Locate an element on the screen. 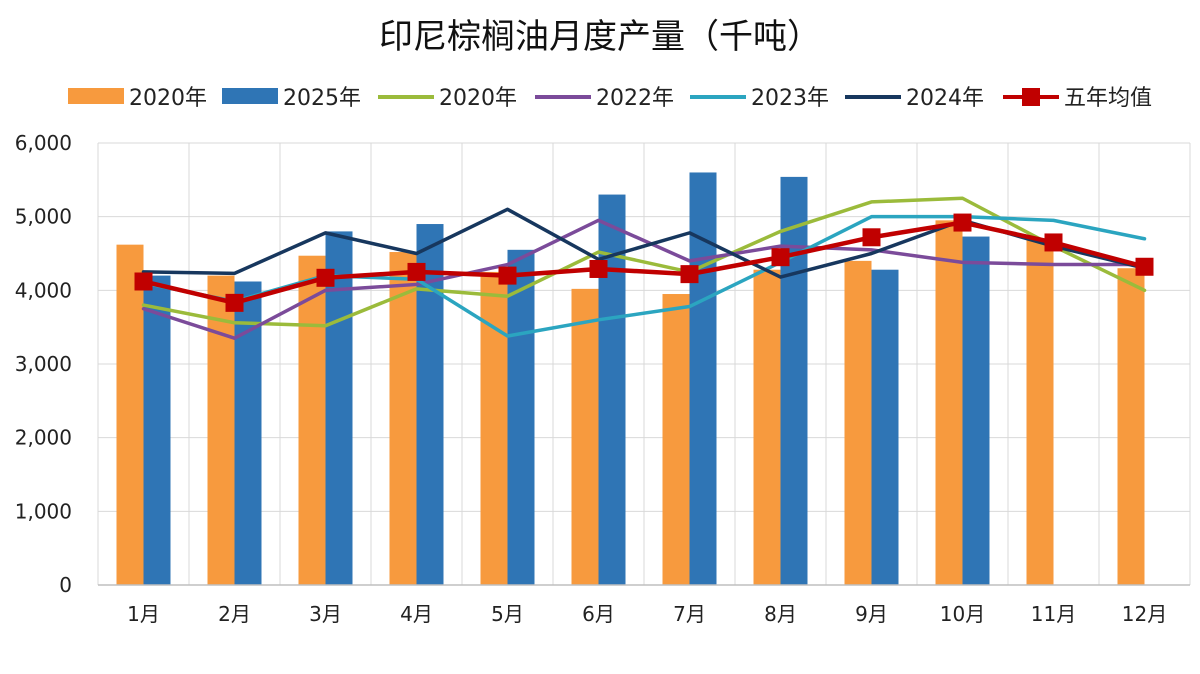  x-tick-label: 10月 is located at coordinates (962, 614).